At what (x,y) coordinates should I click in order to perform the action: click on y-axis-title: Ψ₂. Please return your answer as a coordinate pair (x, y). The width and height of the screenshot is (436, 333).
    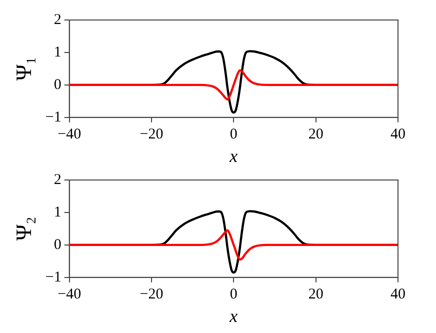
    Looking at the image, I should click on (23, 228).